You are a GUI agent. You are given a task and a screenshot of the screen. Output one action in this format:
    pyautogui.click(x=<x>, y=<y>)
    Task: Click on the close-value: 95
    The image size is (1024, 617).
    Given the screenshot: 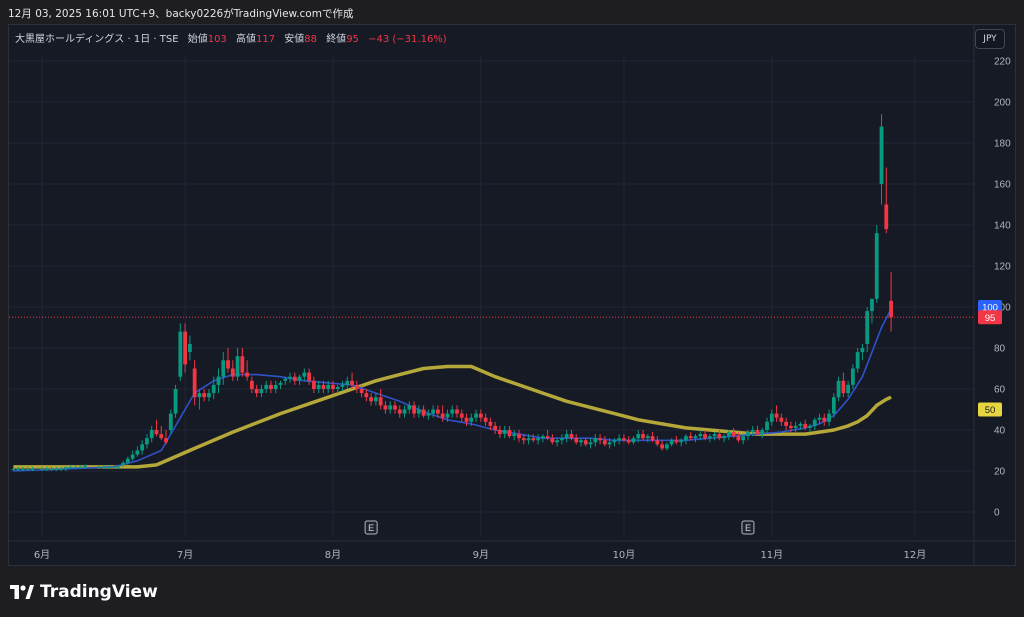 What is the action you would take?
    pyautogui.click(x=352, y=39)
    